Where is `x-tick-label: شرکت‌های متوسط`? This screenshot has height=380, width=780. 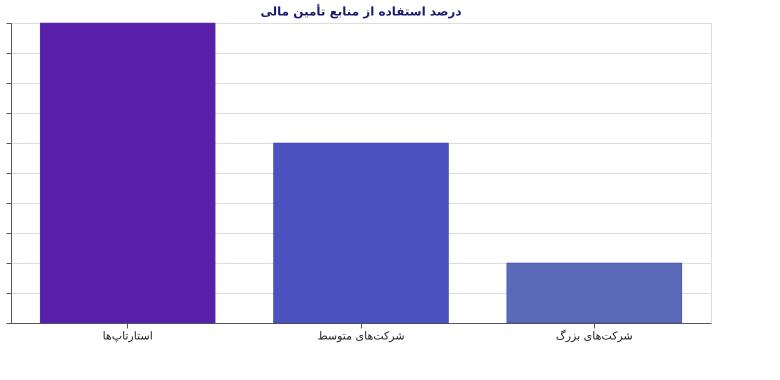
x-tick-label: شرکت‌های متوسط is located at coordinates (361, 336).